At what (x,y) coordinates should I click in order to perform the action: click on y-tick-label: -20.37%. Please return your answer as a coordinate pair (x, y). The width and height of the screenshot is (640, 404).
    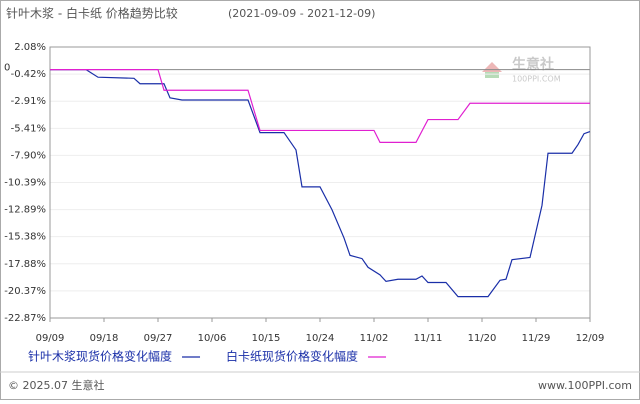
    Looking at the image, I should click on (25, 291).